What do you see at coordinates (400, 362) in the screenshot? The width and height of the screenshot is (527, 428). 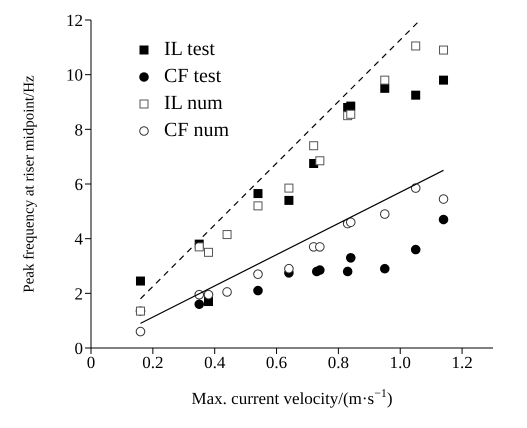 I see `x-tick-label: 1.0` at bounding box center [400, 362].